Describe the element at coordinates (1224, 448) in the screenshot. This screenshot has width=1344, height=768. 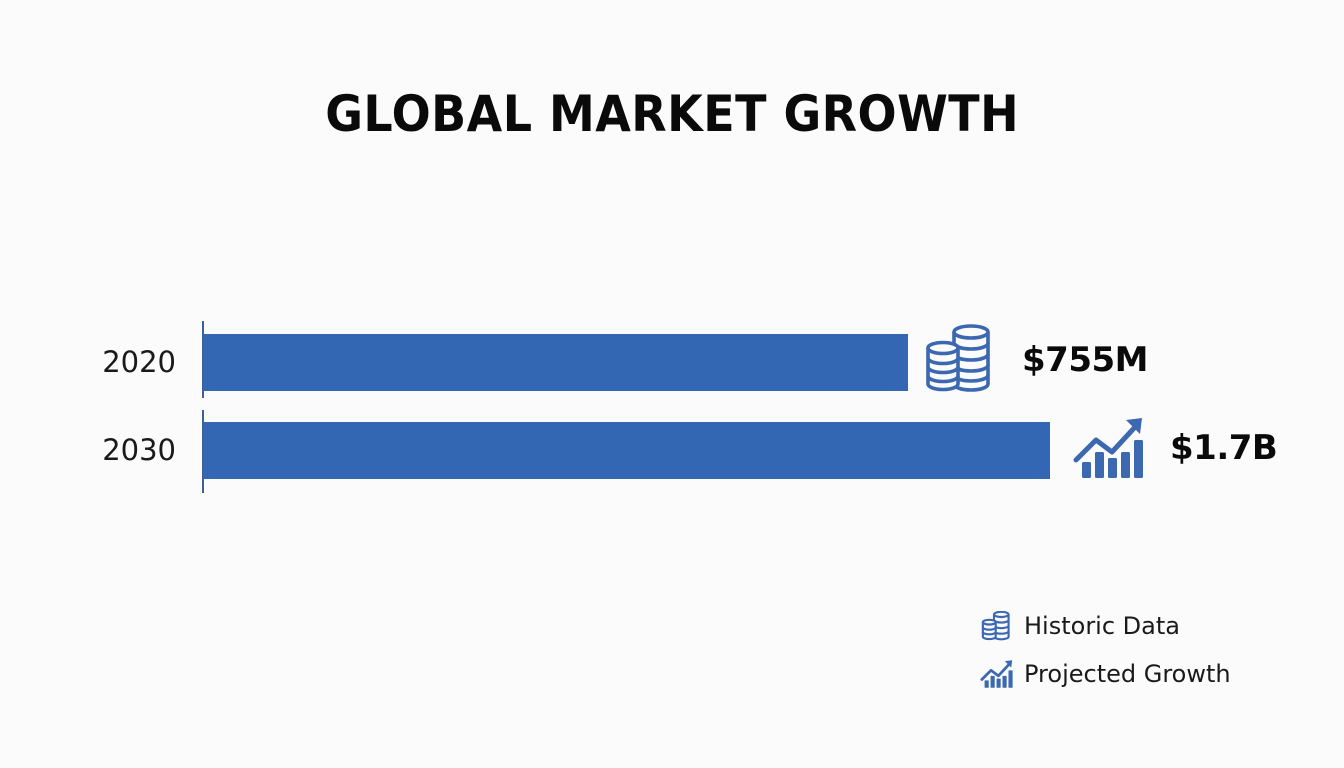
I see `value-label-2030: $1.7B` at that location.